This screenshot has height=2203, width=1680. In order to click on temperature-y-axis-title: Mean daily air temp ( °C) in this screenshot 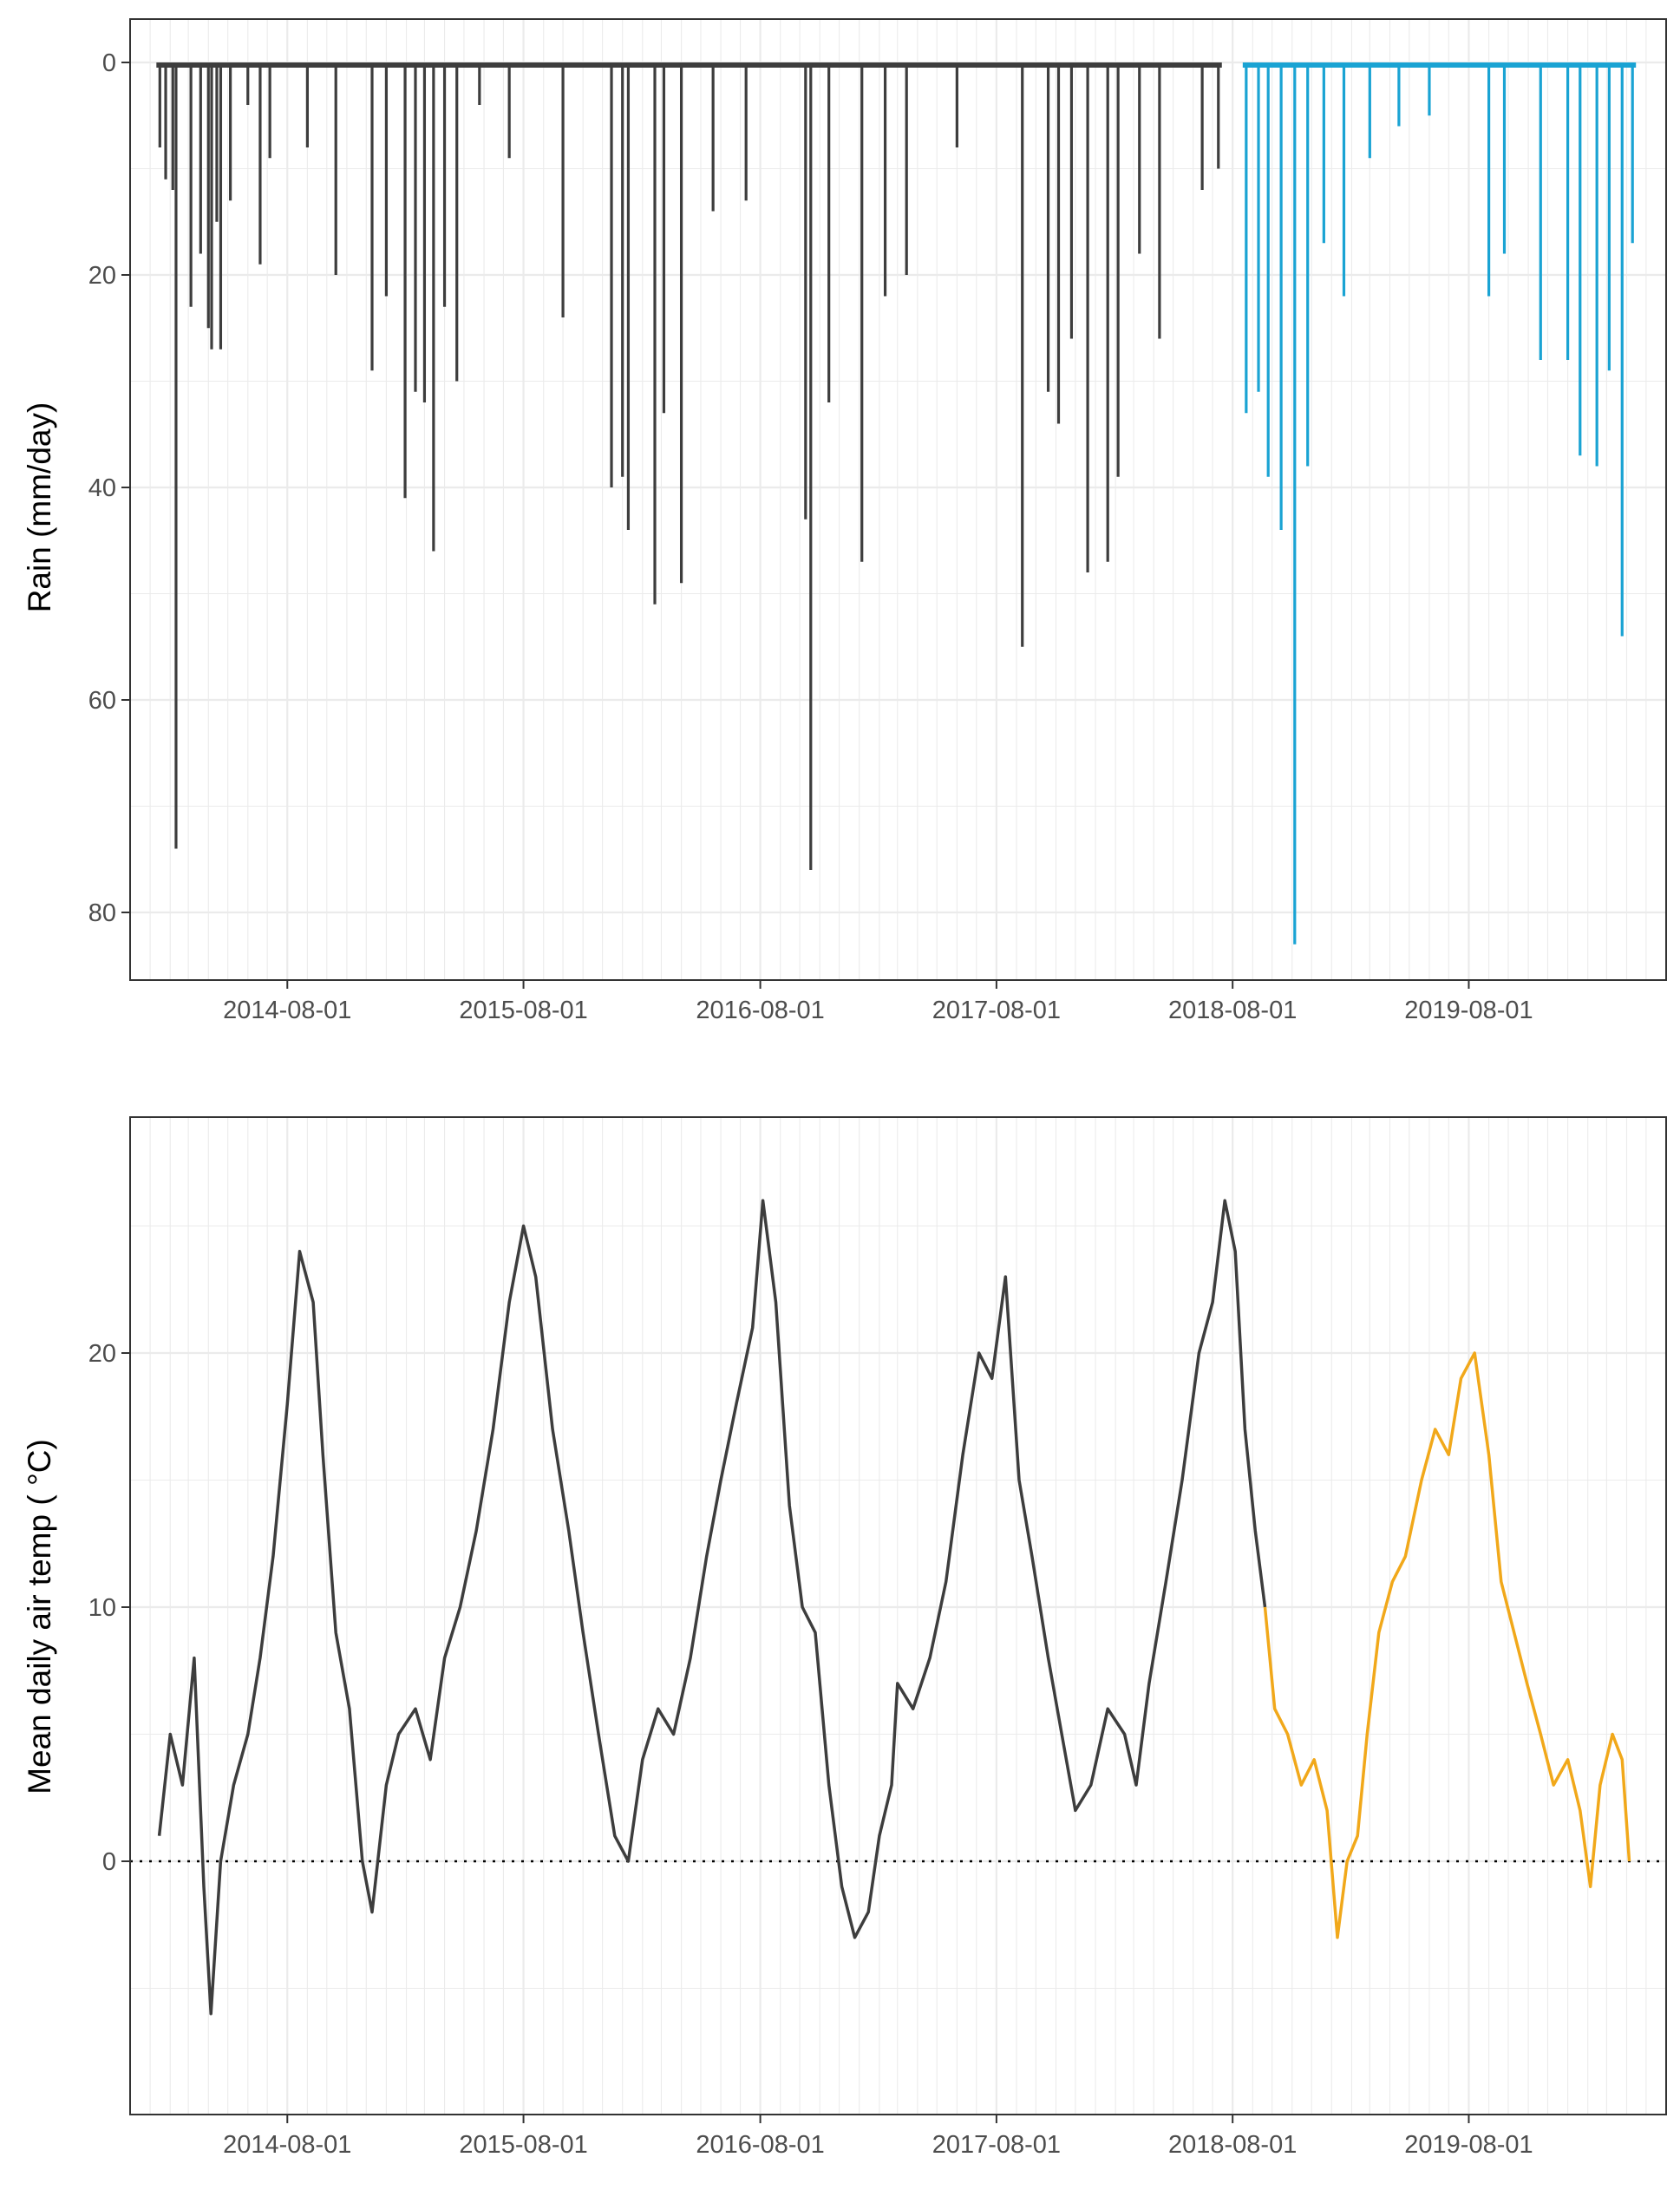, I will do `click(39, 1616)`.